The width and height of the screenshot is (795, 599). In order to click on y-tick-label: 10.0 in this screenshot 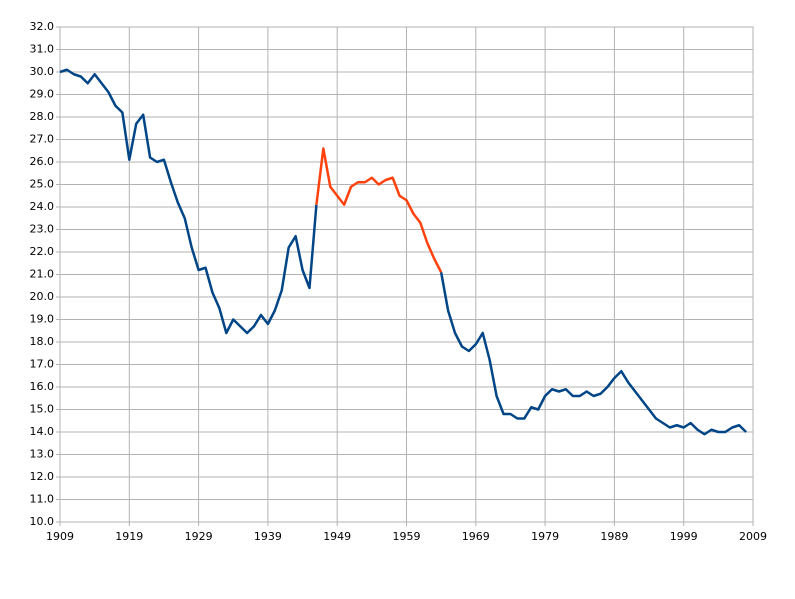, I will do `click(42, 521)`.